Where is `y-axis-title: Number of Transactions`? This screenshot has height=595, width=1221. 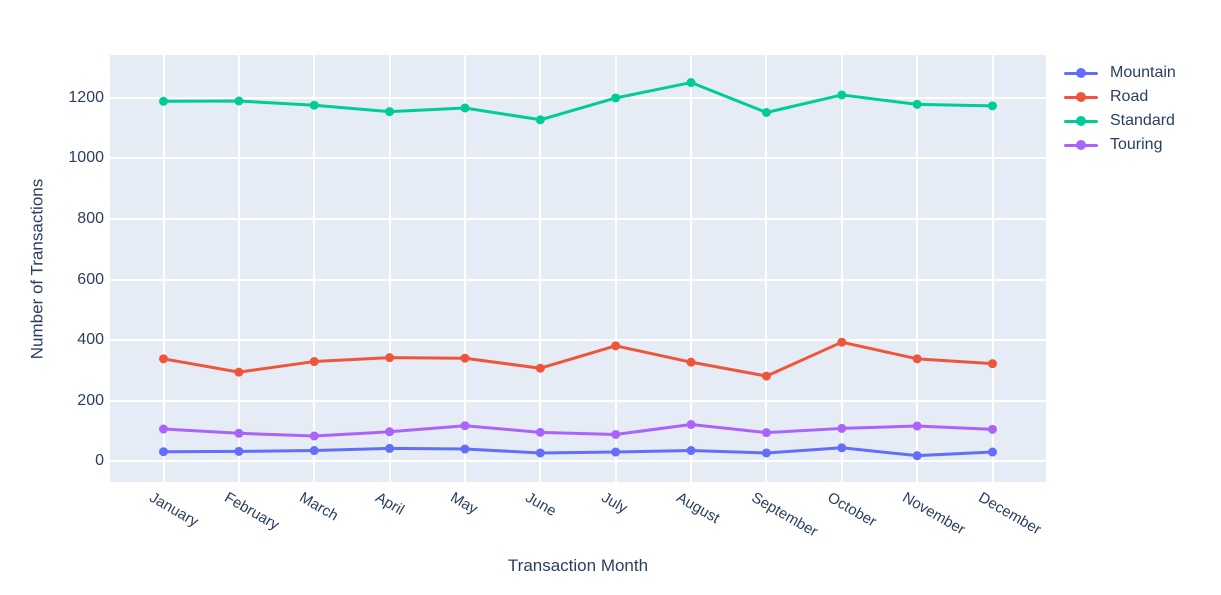
y-axis-title: Number of Transactions is located at coordinates (37, 269).